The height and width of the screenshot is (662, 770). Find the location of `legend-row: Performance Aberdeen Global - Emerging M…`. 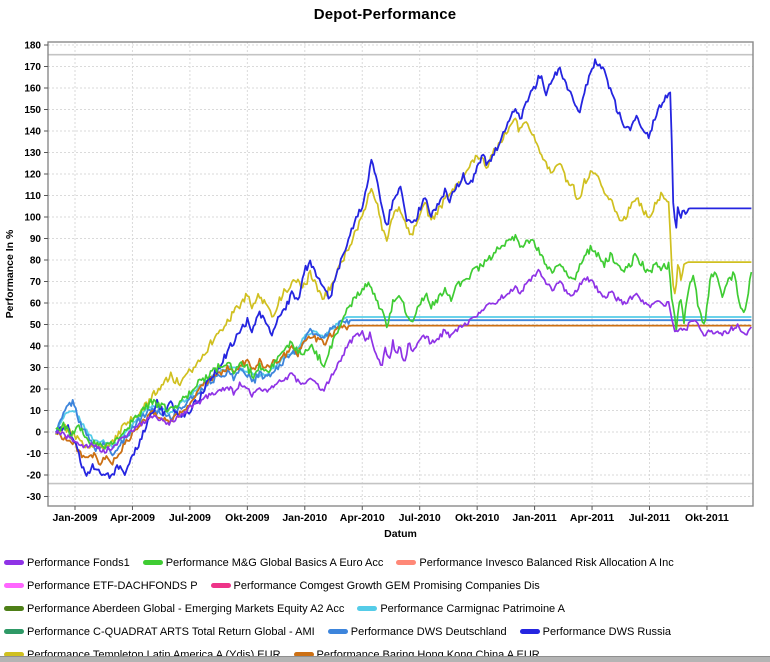

legend-row: Performance Aberdeen Global - Emerging M… is located at coordinates (385, 608).